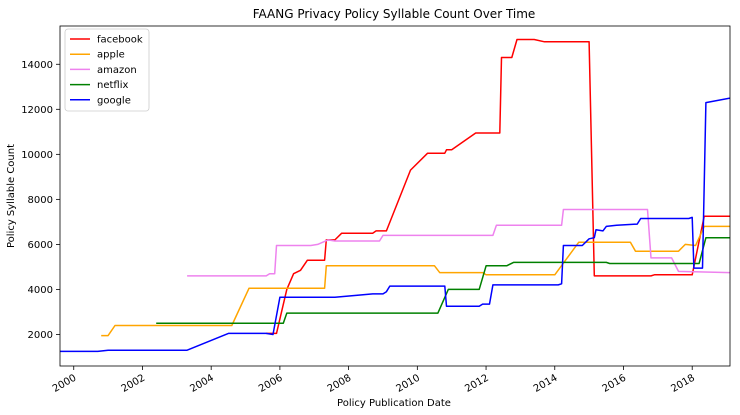  What do you see at coordinates (117, 70) in the screenshot?
I see `legend-label-amazon: amazon` at bounding box center [117, 70].